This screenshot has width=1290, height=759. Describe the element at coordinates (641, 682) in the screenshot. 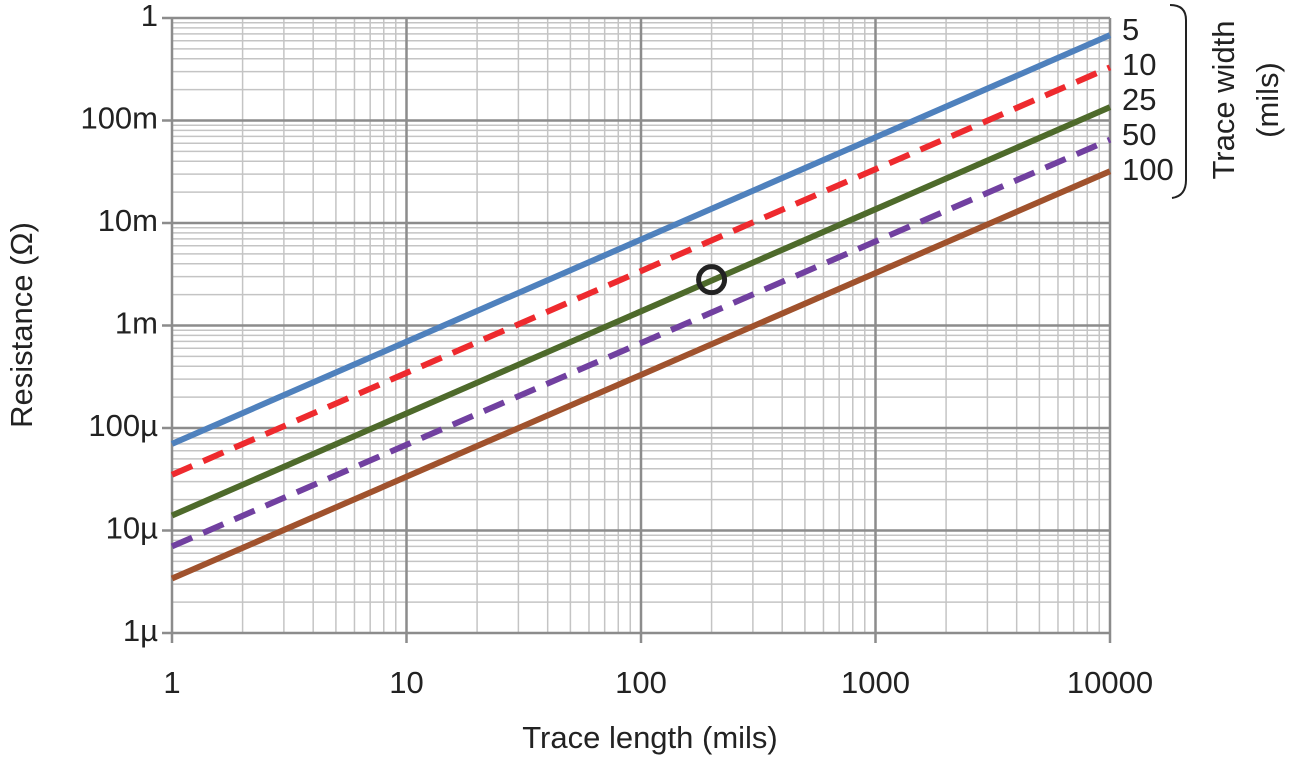

I see `x-tick-label: 100` at that location.